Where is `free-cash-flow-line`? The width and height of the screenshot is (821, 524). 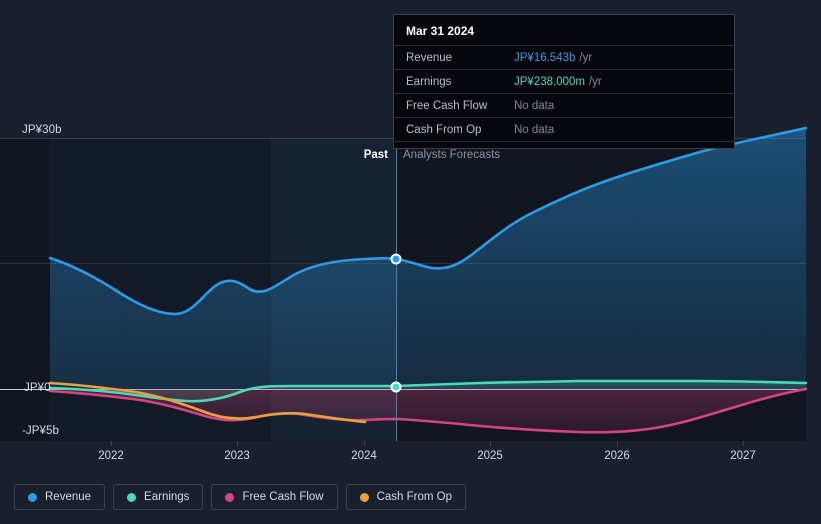 free-cash-flow-line is located at coordinates (428, 410).